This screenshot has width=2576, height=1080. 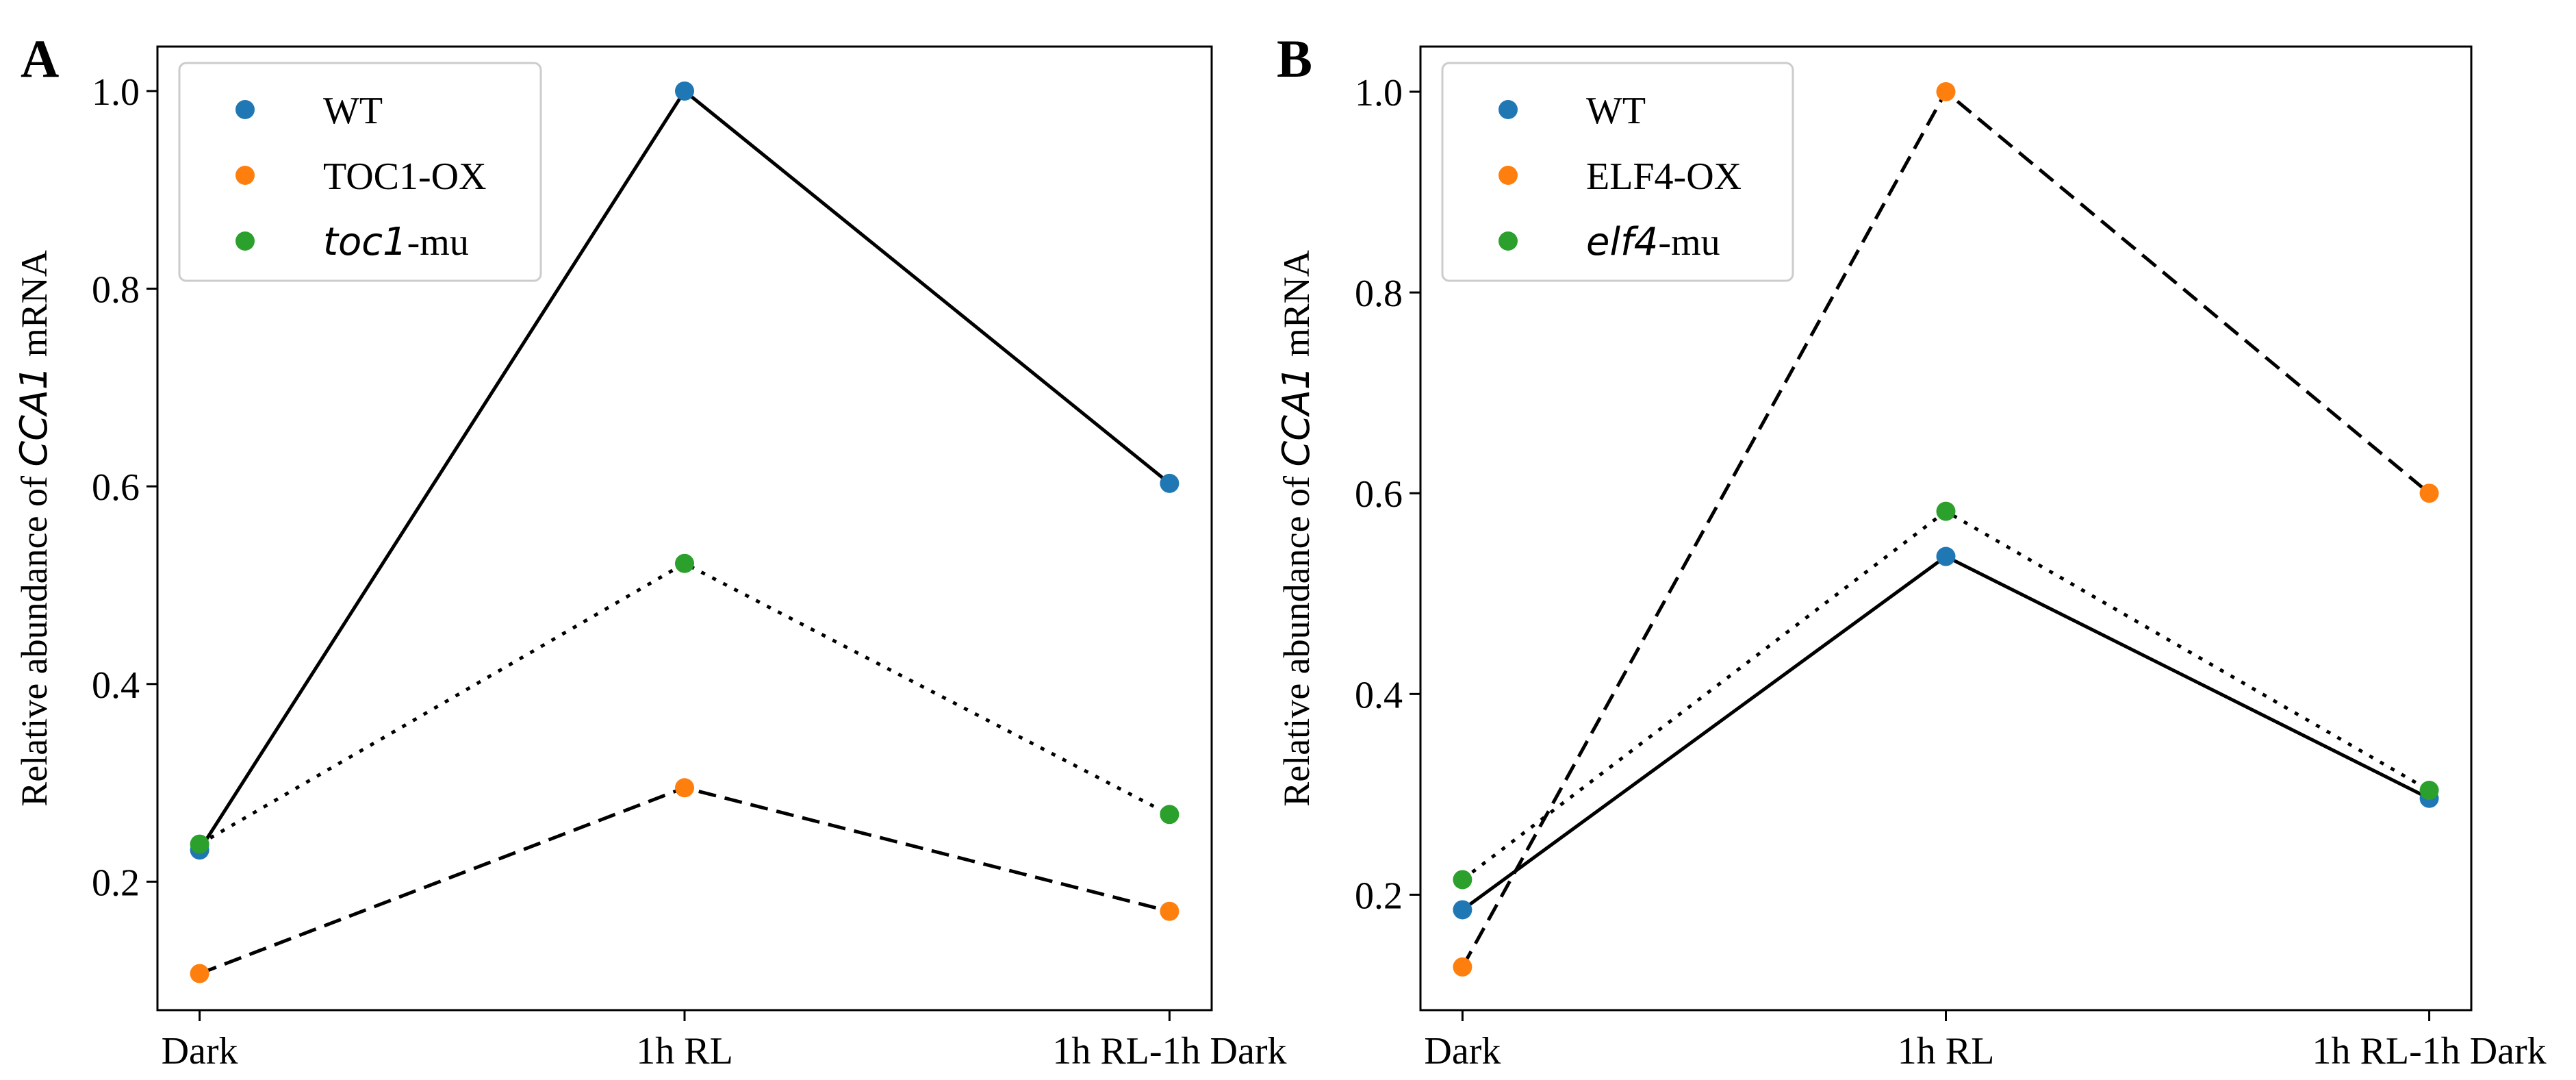 I want to click on legend-label: TOC1-OX, so click(x=405, y=176).